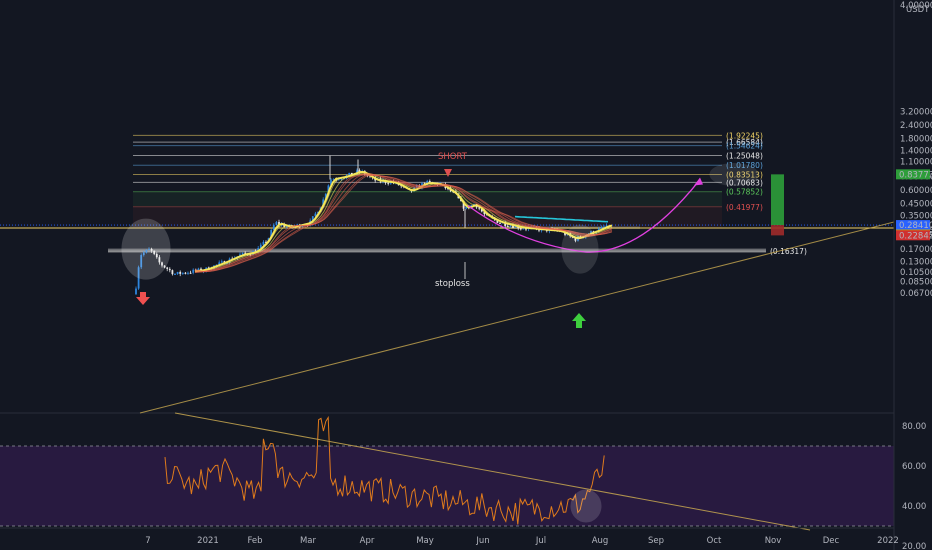 This screenshot has height=550, width=932. I want to click on rsi-highlight-circle, so click(586, 506).